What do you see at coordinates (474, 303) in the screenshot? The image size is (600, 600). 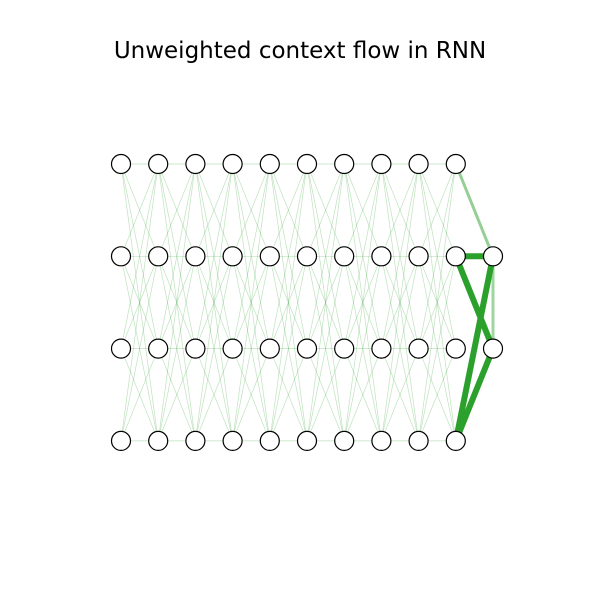 I see `highlight-edge-group` at bounding box center [474, 303].